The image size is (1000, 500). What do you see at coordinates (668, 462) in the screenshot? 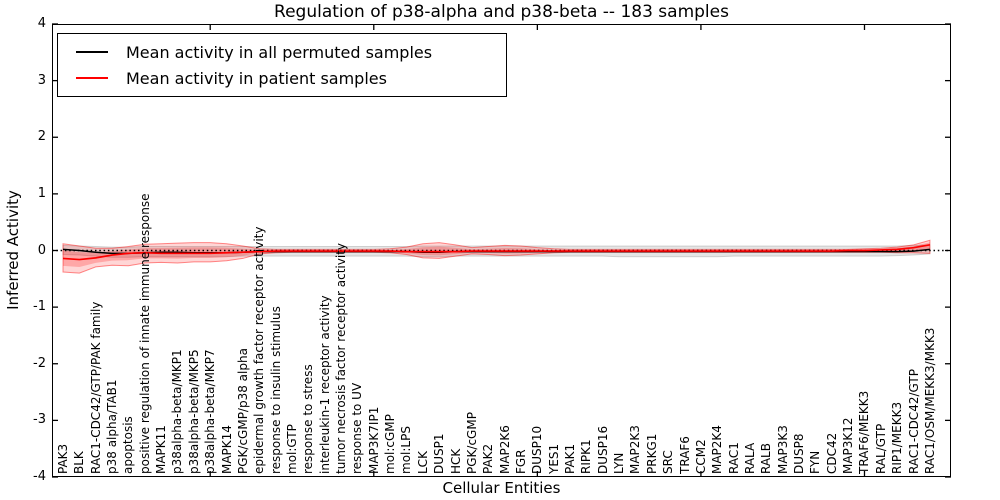
I see `x-tick-label: SRC` at bounding box center [668, 462].